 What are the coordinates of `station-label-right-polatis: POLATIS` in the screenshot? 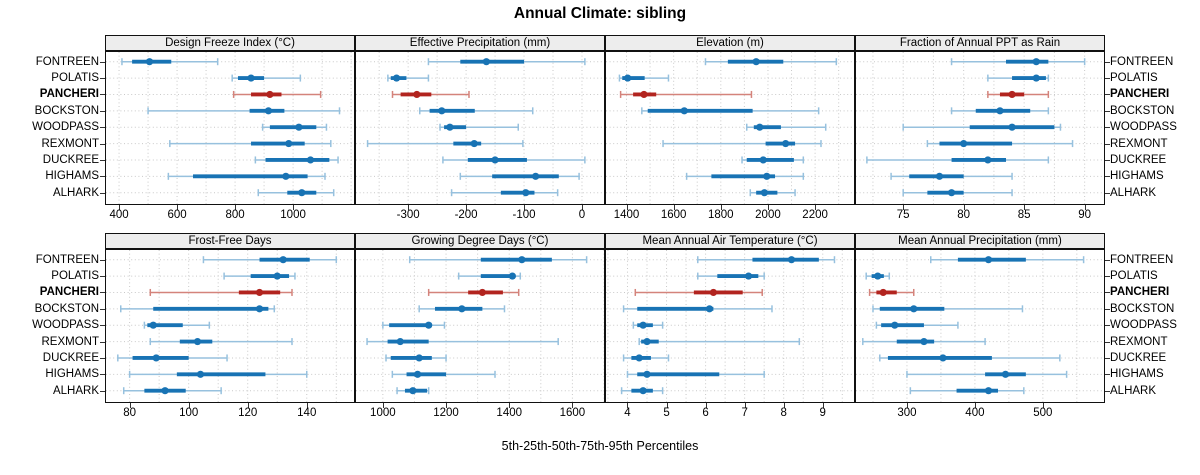 It's located at (1134, 78).